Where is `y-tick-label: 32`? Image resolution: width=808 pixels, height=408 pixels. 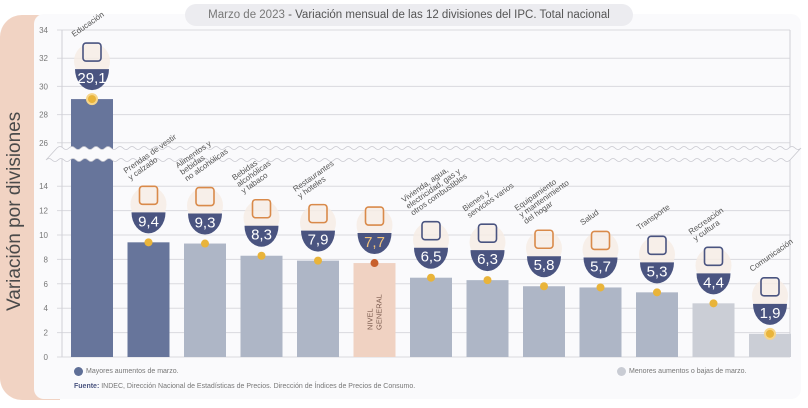
y-tick-label: 32 is located at coordinates (43, 58).